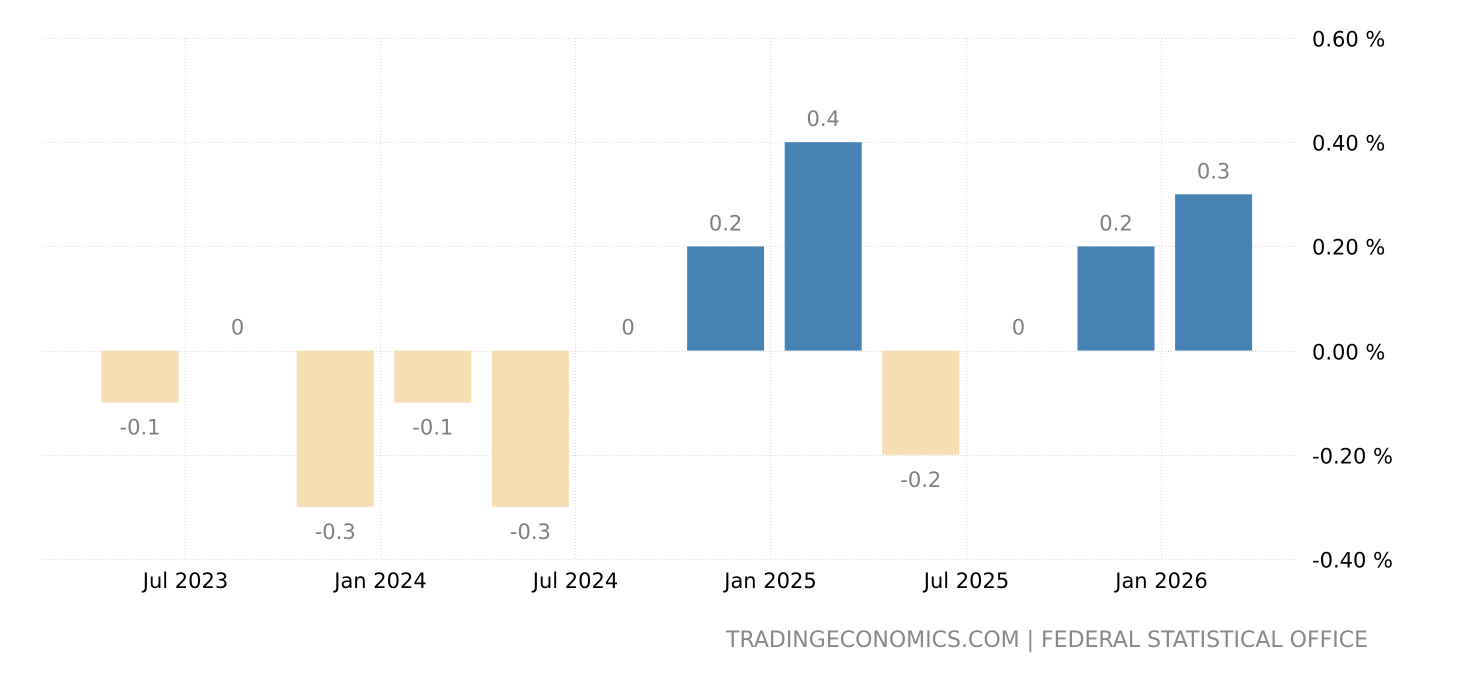 This screenshot has width=1460, height=680. What do you see at coordinates (1160, 581) in the screenshot?
I see `x-tick-label: Jan 2026` at bounding box center [1160, 581].